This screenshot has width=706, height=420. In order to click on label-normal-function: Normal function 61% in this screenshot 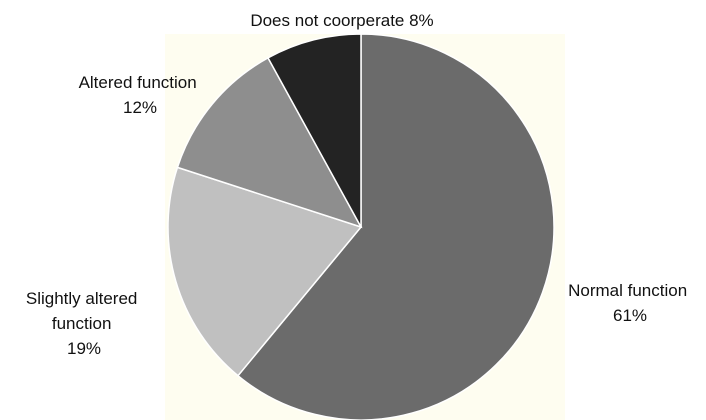, I will do `click(630, 303)`.